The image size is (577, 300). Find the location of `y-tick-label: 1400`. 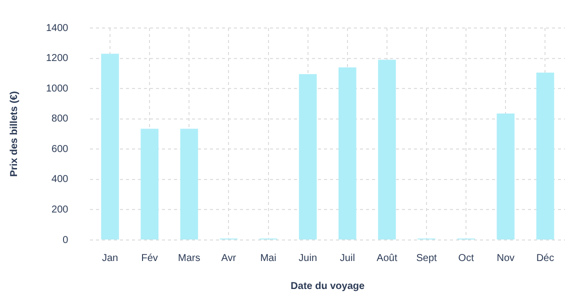

y-tick-label: 1400 is located at coordinates (57, 28).